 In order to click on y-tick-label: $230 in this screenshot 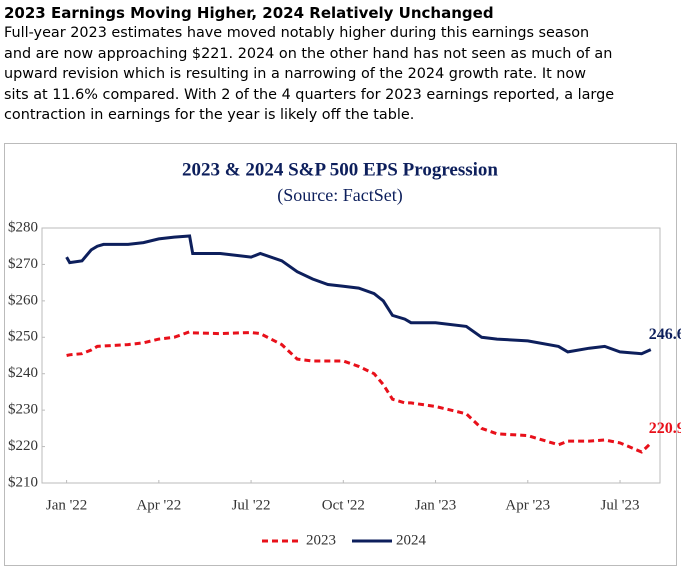, I will do `click(23, 410)`.